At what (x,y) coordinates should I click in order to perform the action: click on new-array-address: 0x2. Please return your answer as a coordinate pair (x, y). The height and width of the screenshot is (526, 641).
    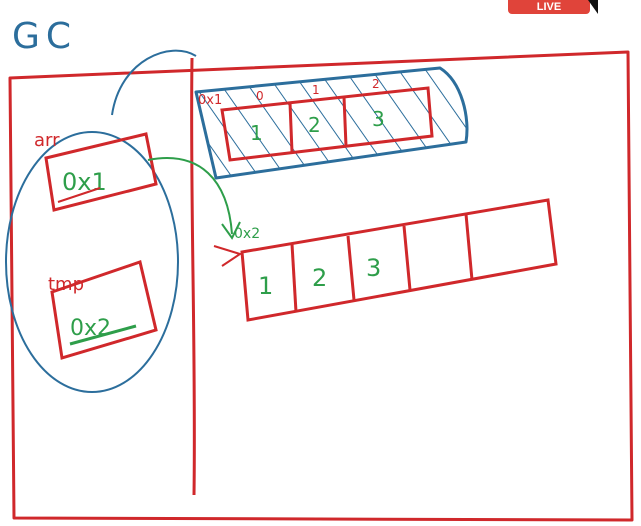
    Looking at the image, I should click on (247, 234).